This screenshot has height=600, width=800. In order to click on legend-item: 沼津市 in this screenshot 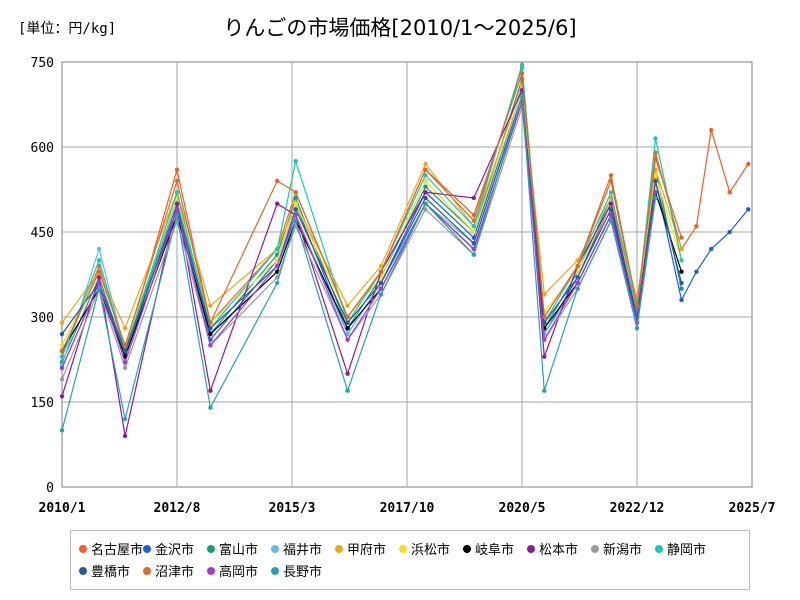, I will do `click(168, 570)`.